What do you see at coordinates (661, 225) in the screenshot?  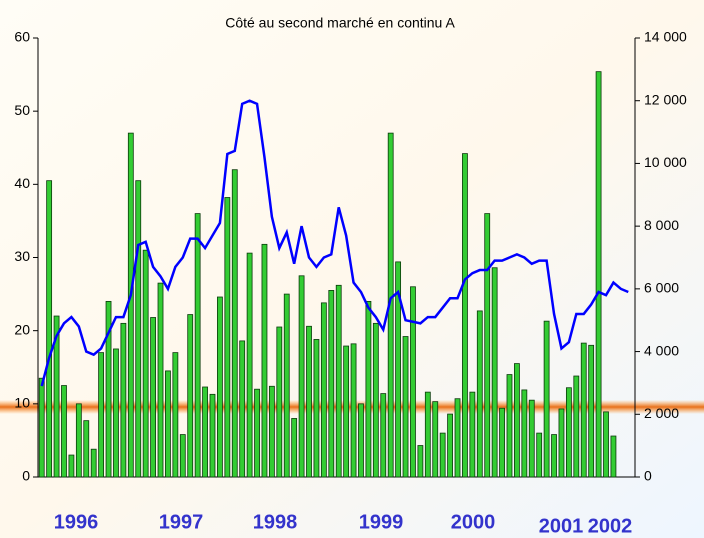 I see `y2-tick-label: 8 000` at bounding box center [661, 225].